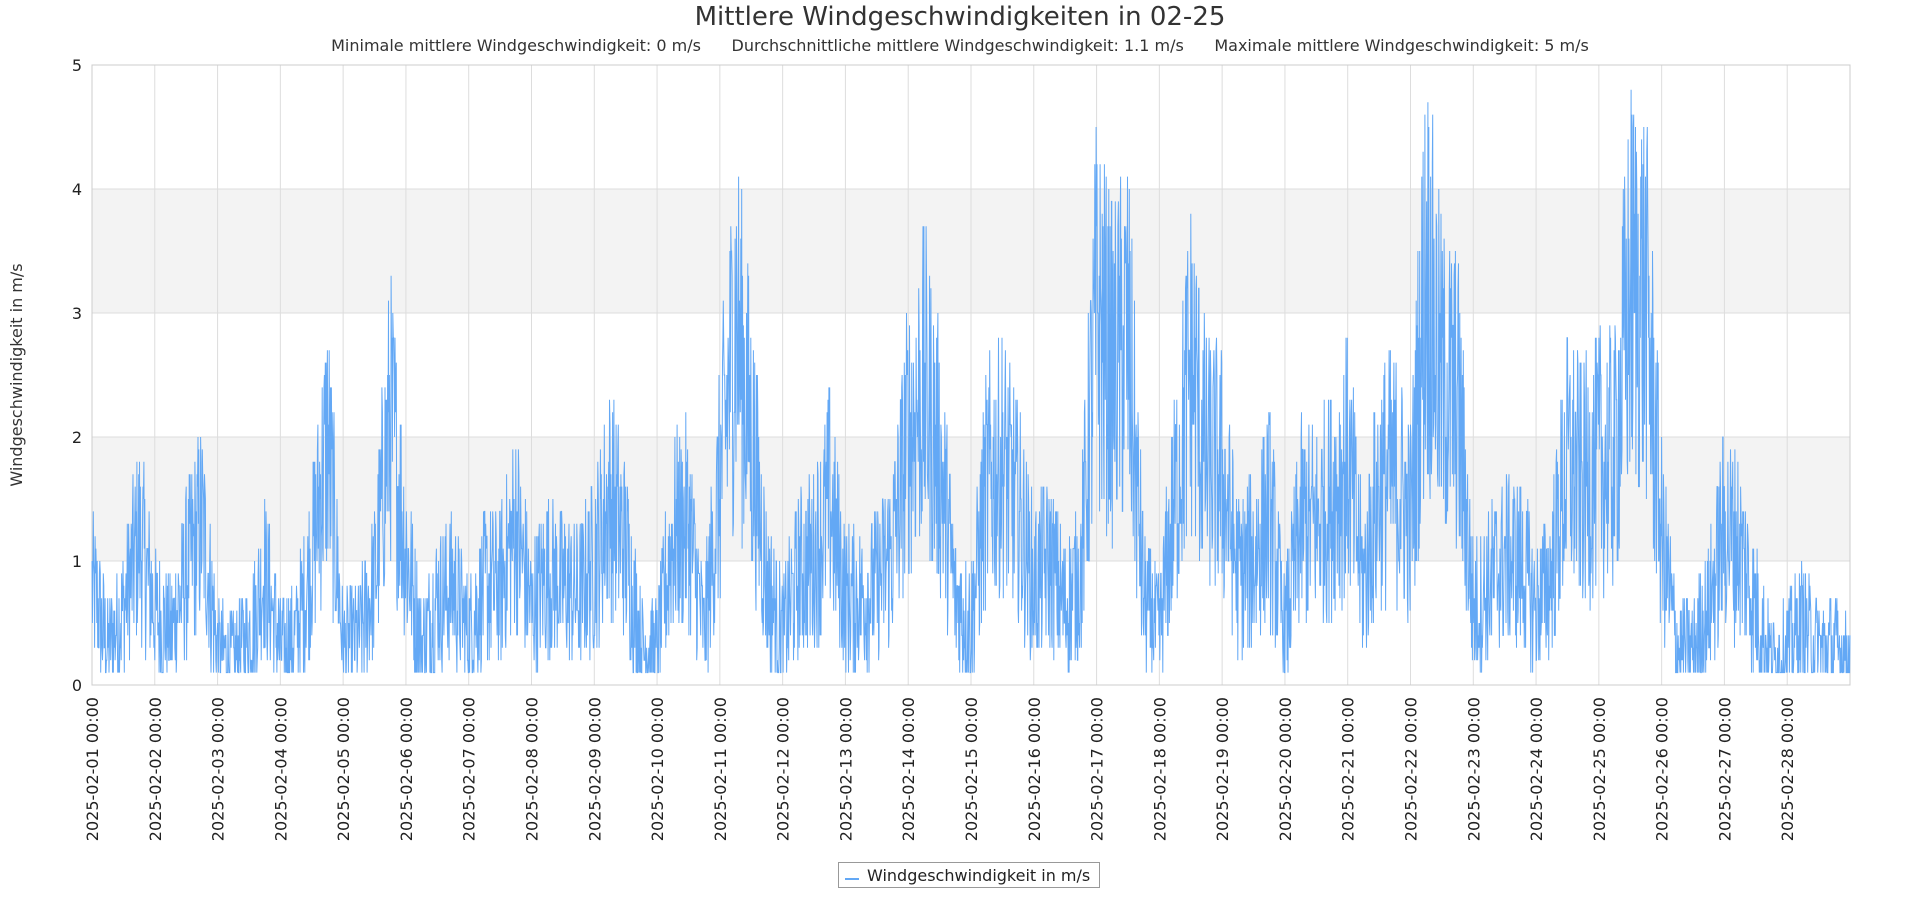  Describe the element at coordinates (343, 769) in the screenshot. I see `x-tick-label: 2025-02-05 00:00` at that location.